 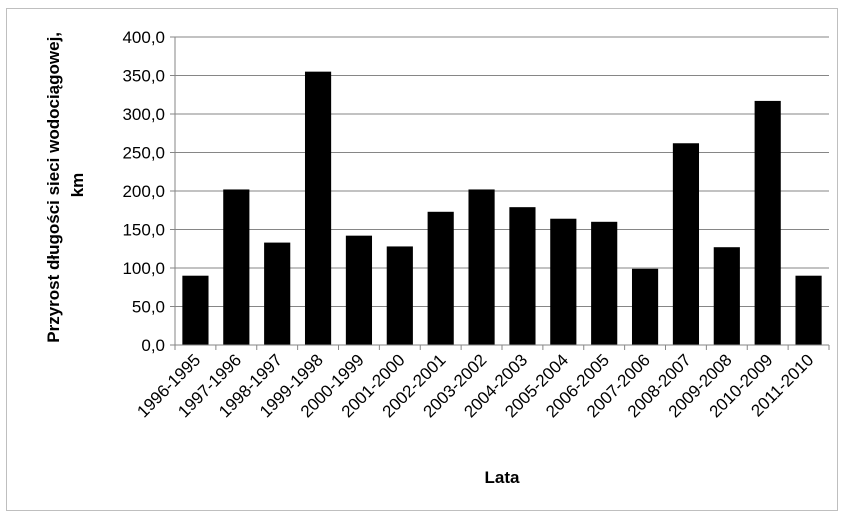 I want to click on y-tick-label: 200,0, so click(x=143, y=191).